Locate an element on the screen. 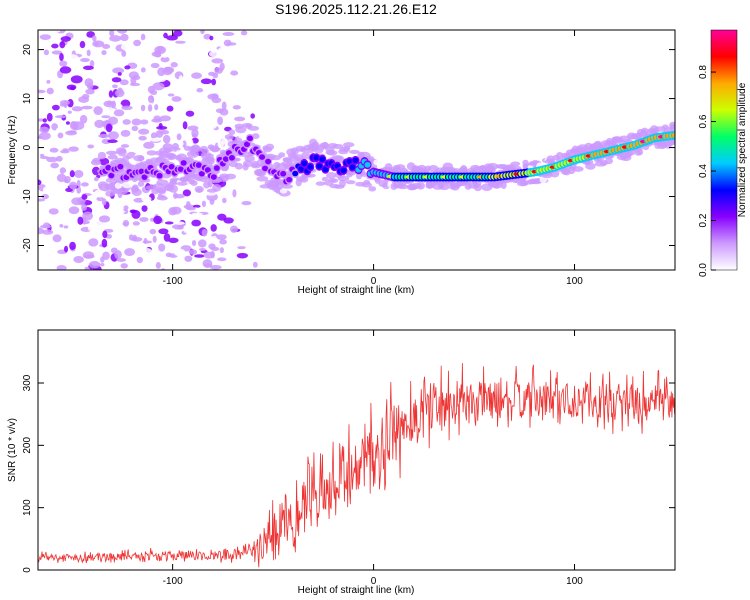 The height and width of the screenshot is (600, 750). spectrogram-ylabel: Frequency (Hz) is located at coordinates (12, 150).